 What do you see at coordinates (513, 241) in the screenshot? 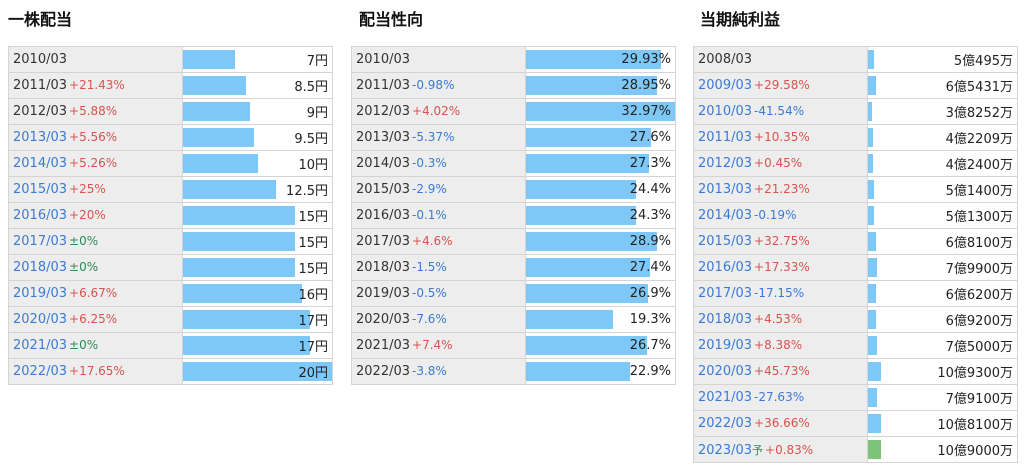
I see `payout-row: 2017/03 +4.6% 28.9%` at bounding box center [513, 241].